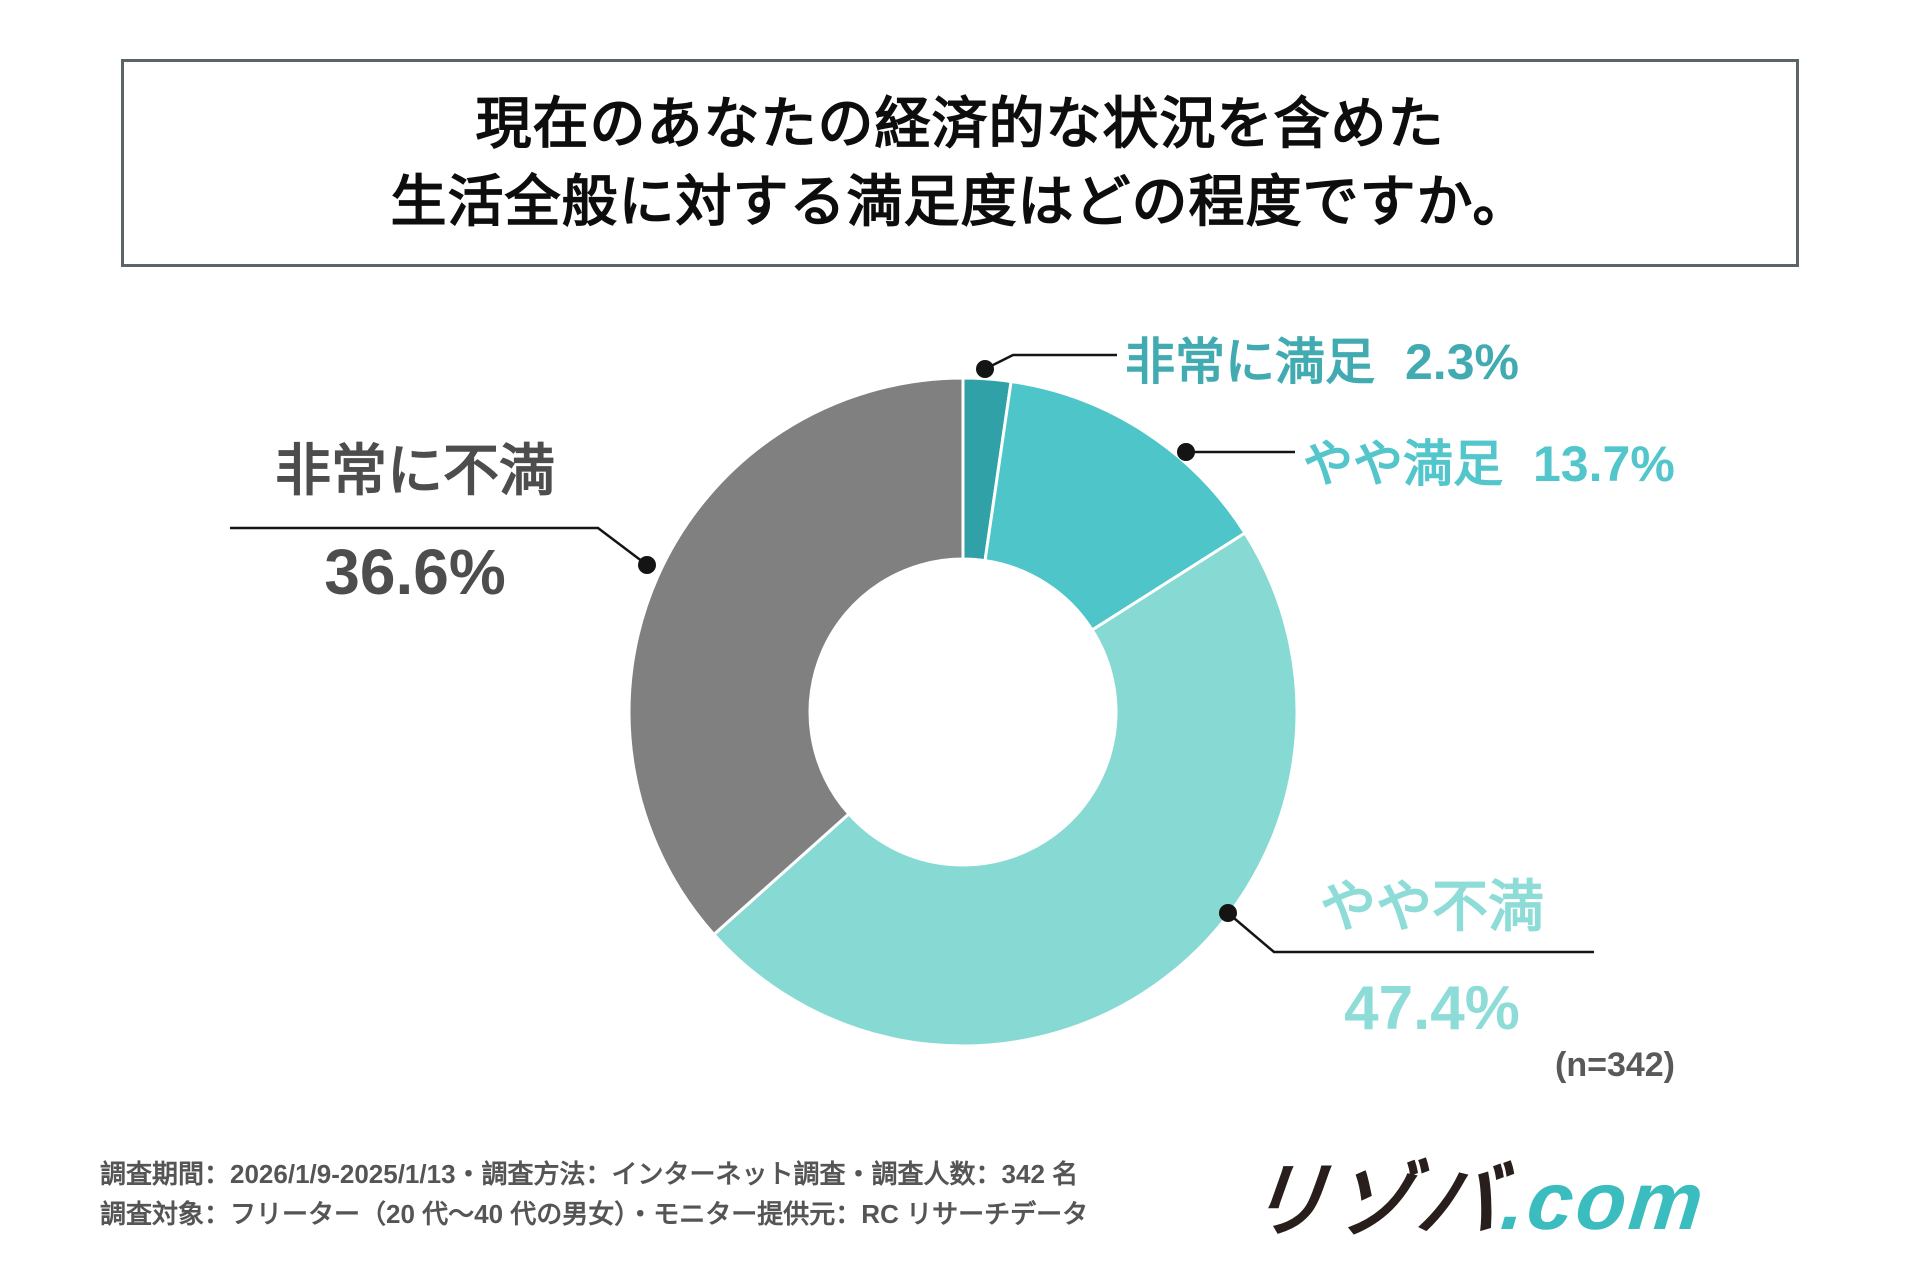 The width and height of the screenshot is (1920, 1280). Describe the element at coordinates (415, 470) in the screenshot. I see `label-very-dissatisfied-name: 非常に不満` at that location.